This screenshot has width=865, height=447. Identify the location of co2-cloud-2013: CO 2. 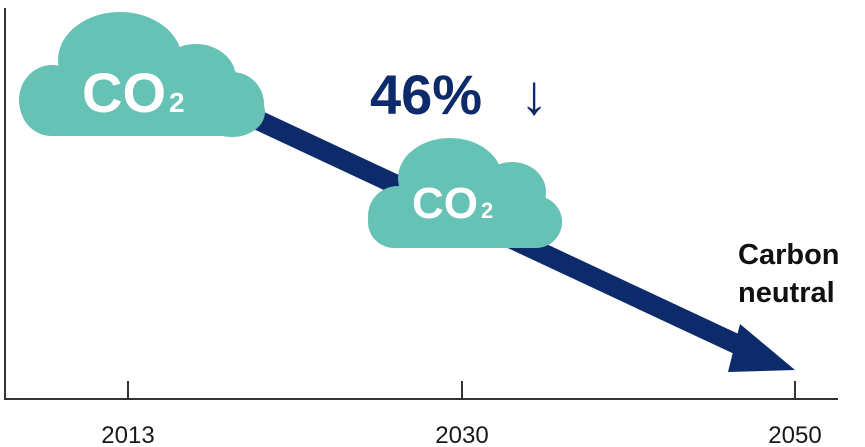
(142, 74).